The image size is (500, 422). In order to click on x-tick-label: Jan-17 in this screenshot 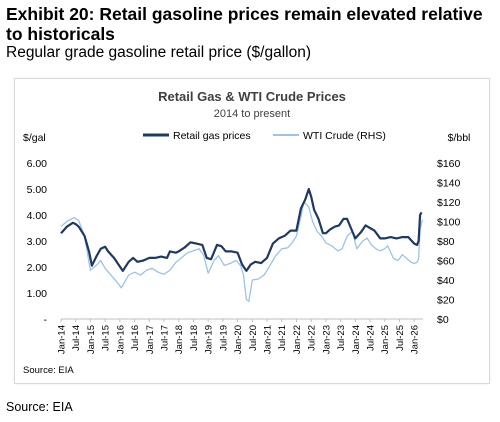, I will do `click(150, 339)`.